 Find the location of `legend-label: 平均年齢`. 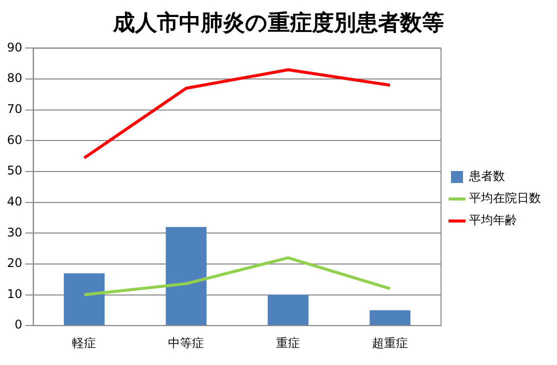

legend-label: 平均年齢 is located at coordinates (493, 220).